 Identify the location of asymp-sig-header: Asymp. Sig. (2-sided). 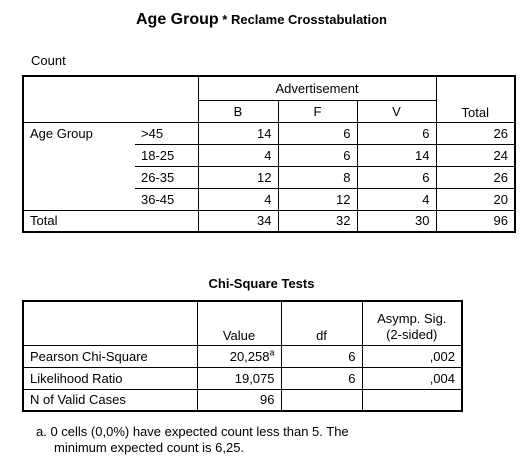
(412, 323).